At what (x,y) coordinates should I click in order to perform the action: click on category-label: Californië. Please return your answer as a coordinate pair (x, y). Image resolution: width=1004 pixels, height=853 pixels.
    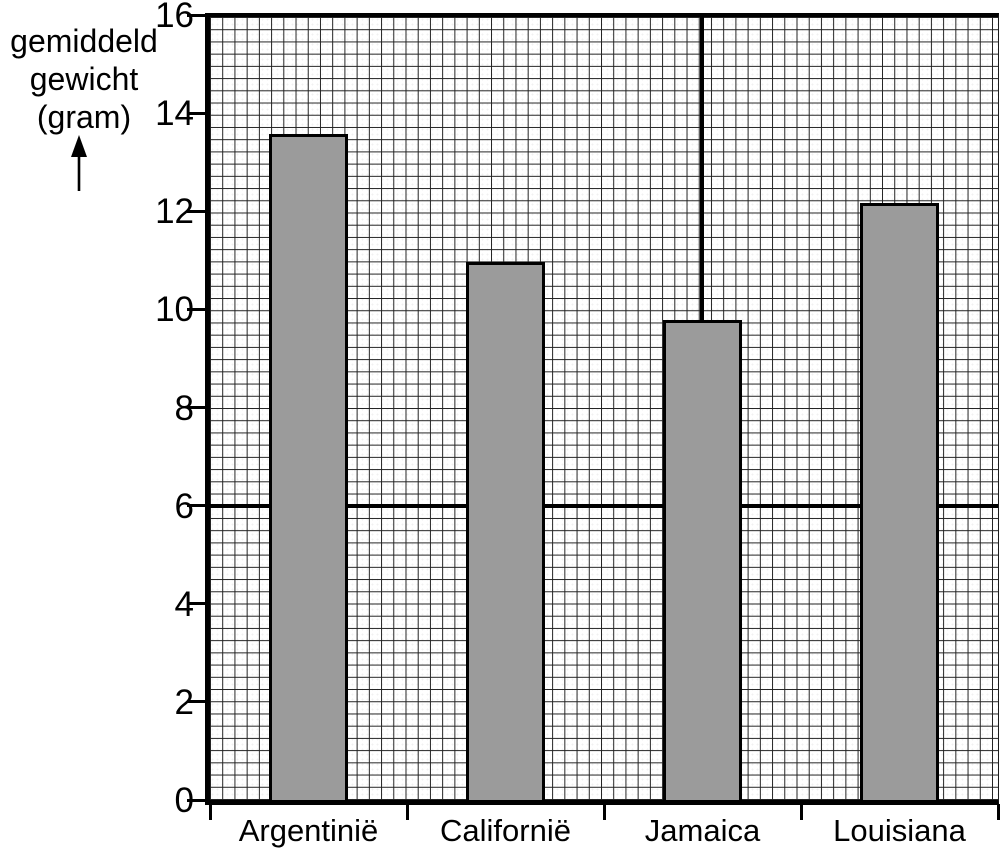
    Looking at the image, I should click on (505, 830).